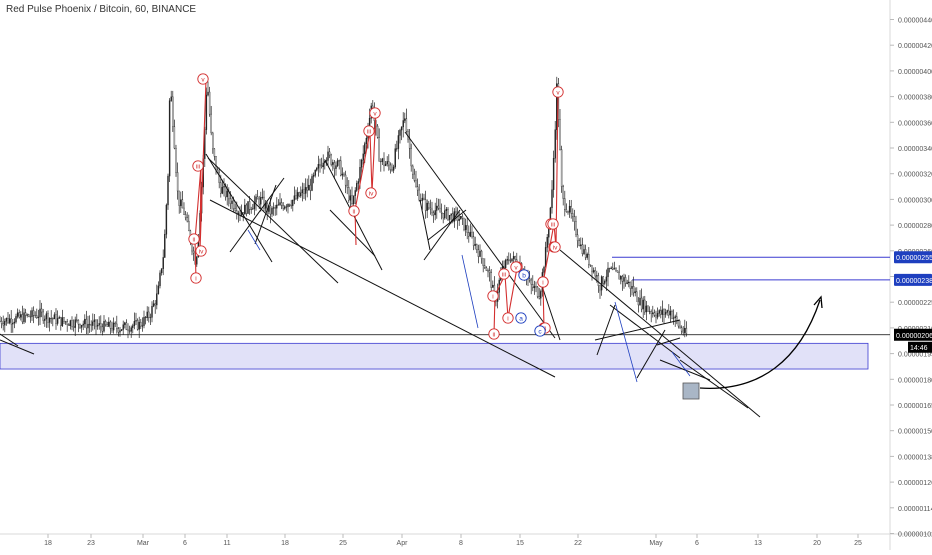 The width and height of the screenshot is (932, 555). What do you see at coordinates (913, 257) in the screenshot?
I see `level-price-tag` at bounding box center [913, 257].